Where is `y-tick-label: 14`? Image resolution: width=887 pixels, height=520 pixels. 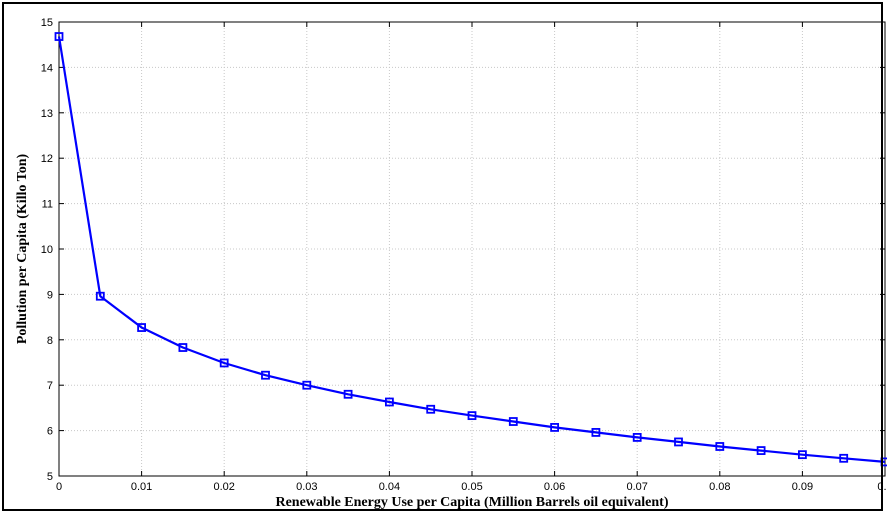 y-tick-label: 14 is located at coordinates (47, 68).